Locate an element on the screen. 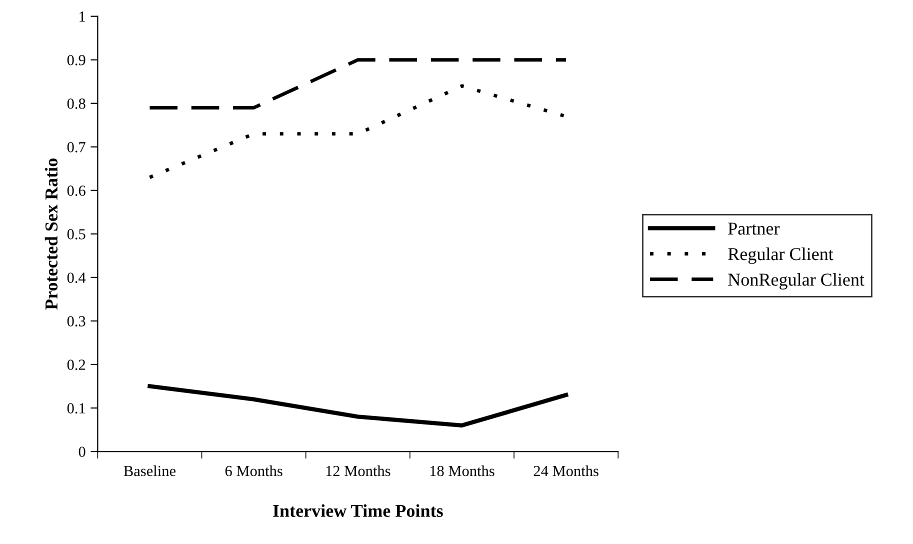 The width and height of the screenshot is (913, 544). y-tick-label: 0.3 is located at coordinates (76, 321).